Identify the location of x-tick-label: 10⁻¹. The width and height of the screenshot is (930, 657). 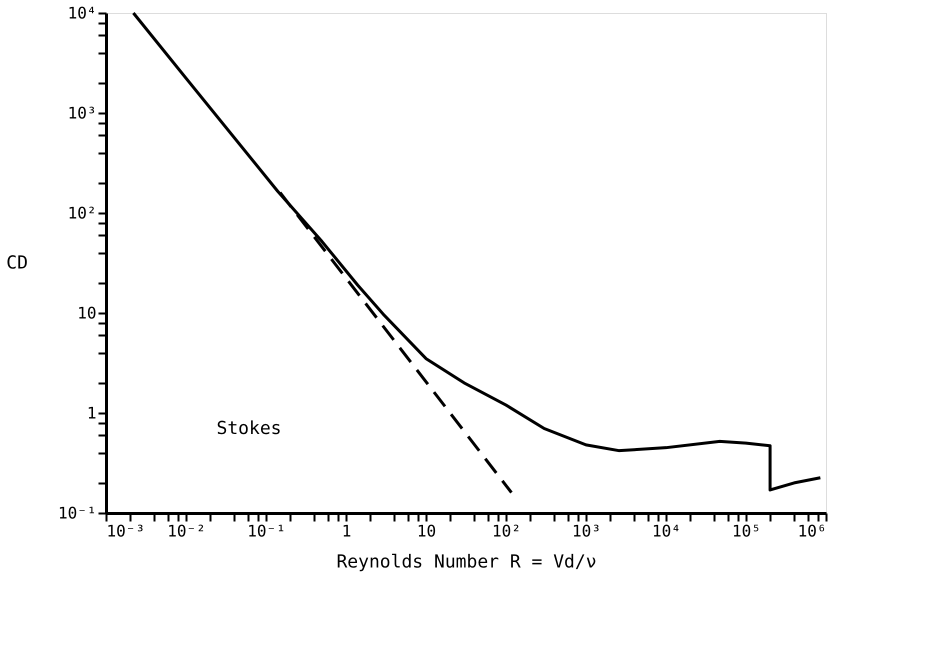
(266, 531).